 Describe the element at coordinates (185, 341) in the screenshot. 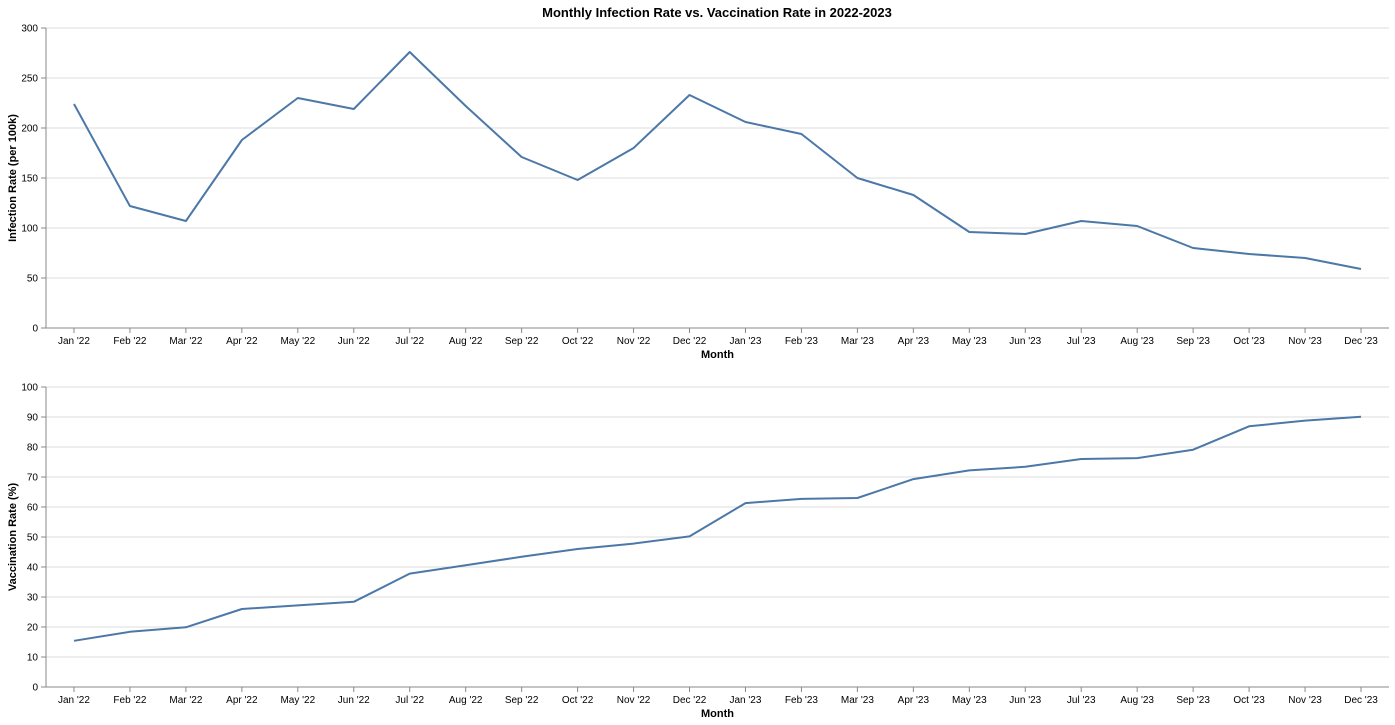

I see `infection-x-tick-label: Mar '22` at that location.